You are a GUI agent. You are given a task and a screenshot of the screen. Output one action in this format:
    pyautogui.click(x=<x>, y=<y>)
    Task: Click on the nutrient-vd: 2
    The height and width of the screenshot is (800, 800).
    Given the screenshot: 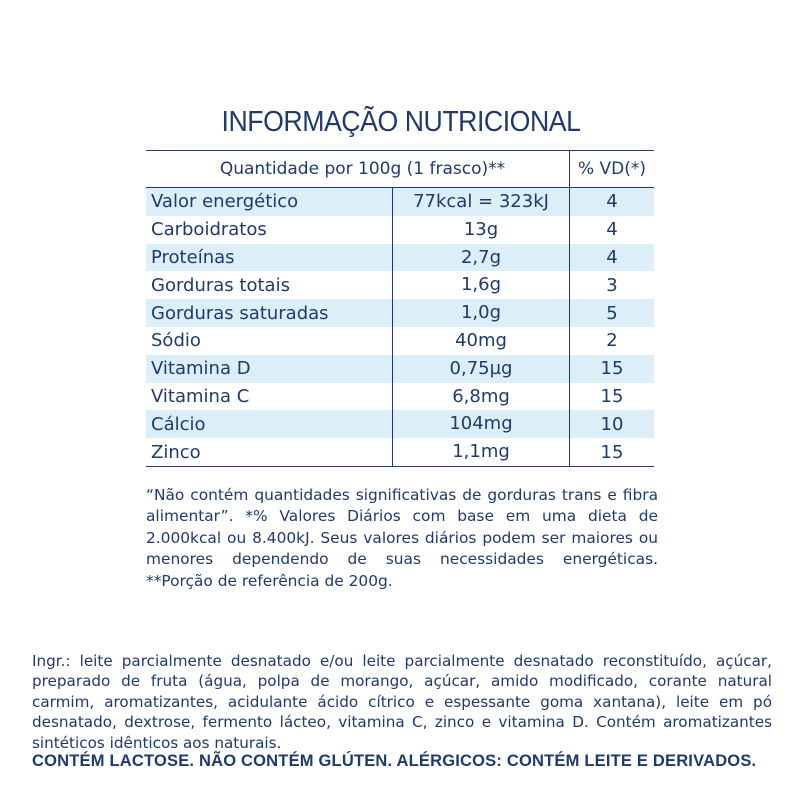 What is the action you would take?
    pyautogui.click(x=612, y=341)
    